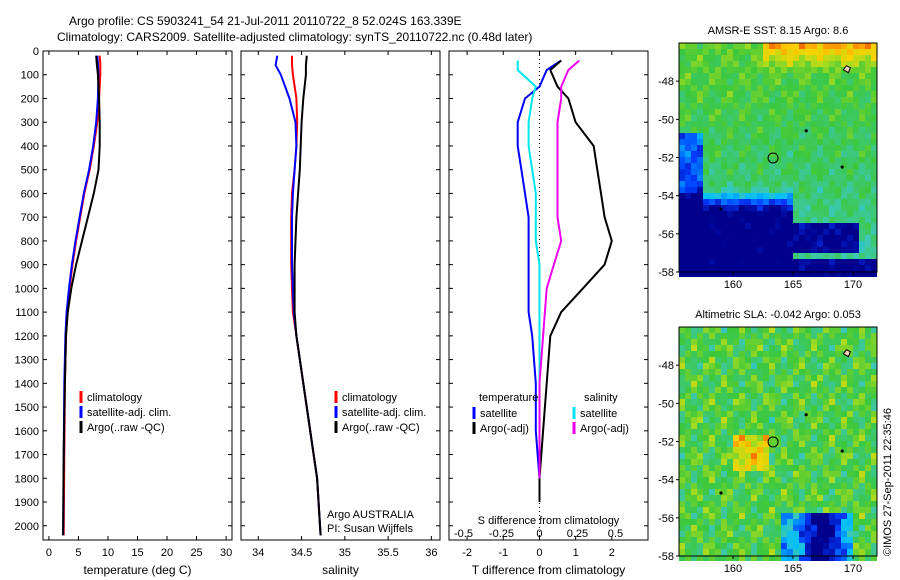 The width and height of the screenshot is (900, 580). Describe the element at coordinates (384, 413) in the screenshot. I see `legend-label: satellite-adj. clim.` at that location.